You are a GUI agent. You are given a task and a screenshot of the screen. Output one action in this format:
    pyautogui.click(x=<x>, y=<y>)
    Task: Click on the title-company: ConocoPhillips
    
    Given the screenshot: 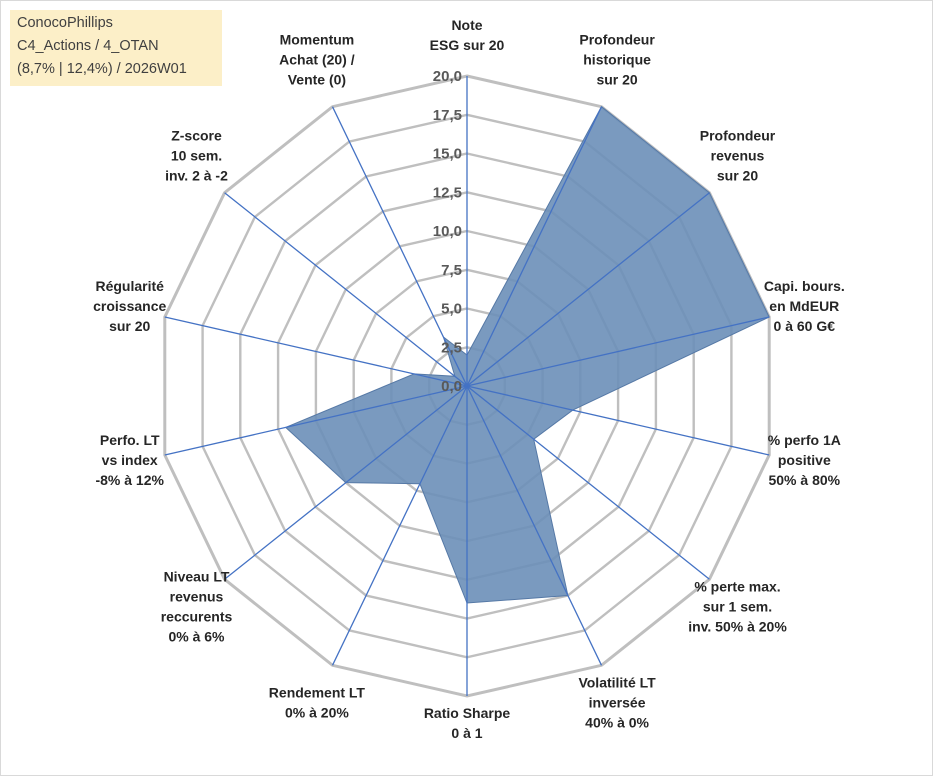 What is the action you would take?
    pyautogui.click(x=65, y=23)
    